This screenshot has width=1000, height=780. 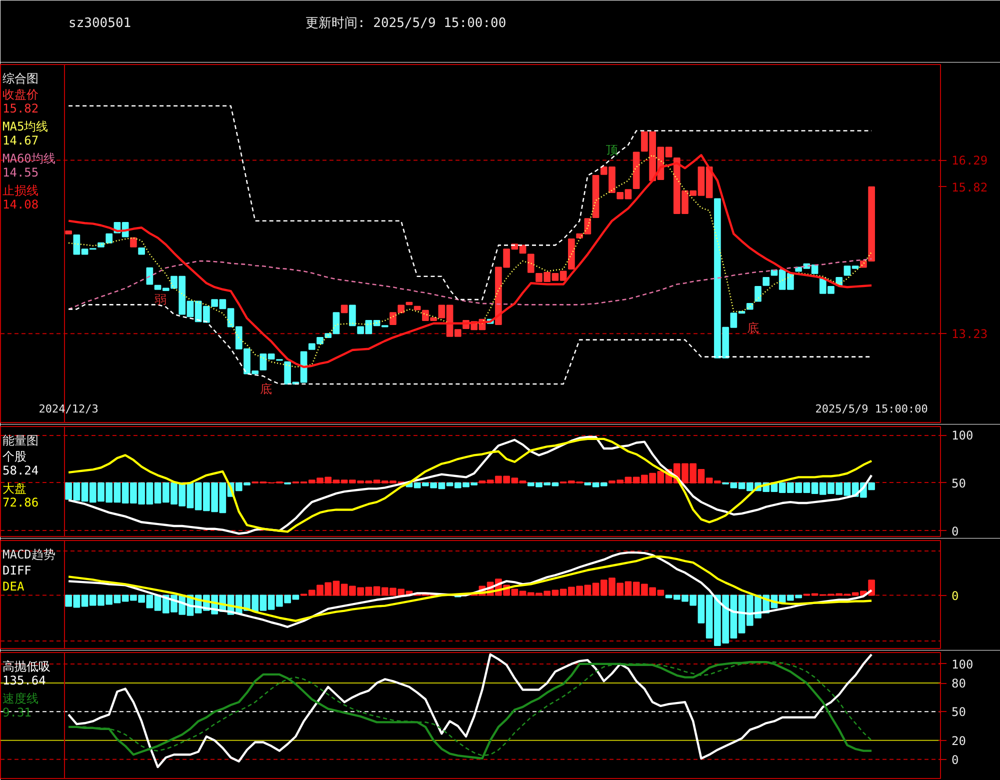 What do you see at coordinates (406, 23) in the screenshot?
I see `text: 更新时间: 2025/5/9 15:00:00` at bounding box center [406, 23].